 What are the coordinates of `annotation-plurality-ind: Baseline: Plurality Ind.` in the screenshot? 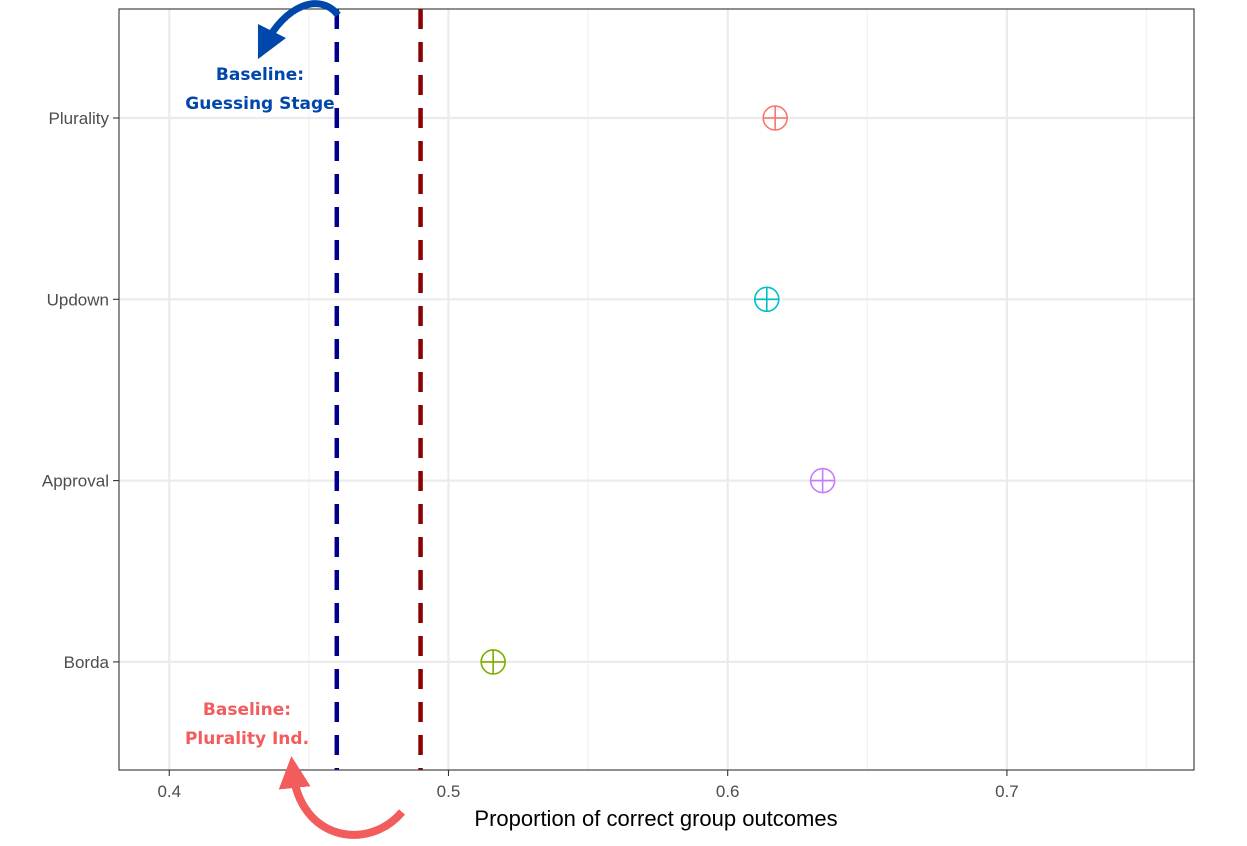 It's located at (295, 769).